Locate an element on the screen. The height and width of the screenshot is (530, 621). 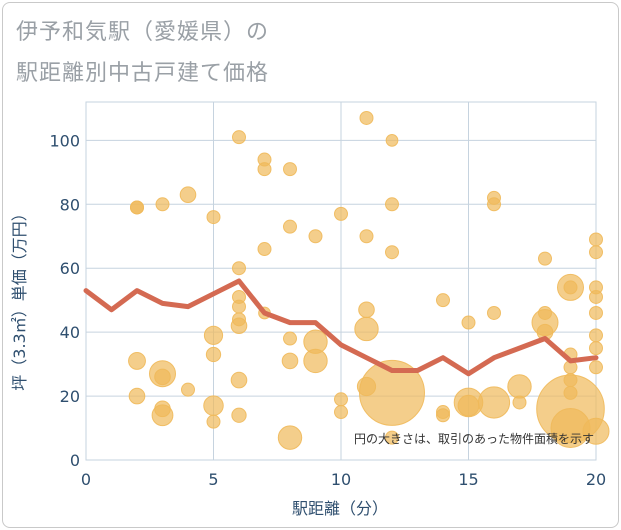
size-legend-note: 円の大きさは、取引のあった物件面積を示す is located at coordinates (474, 438).